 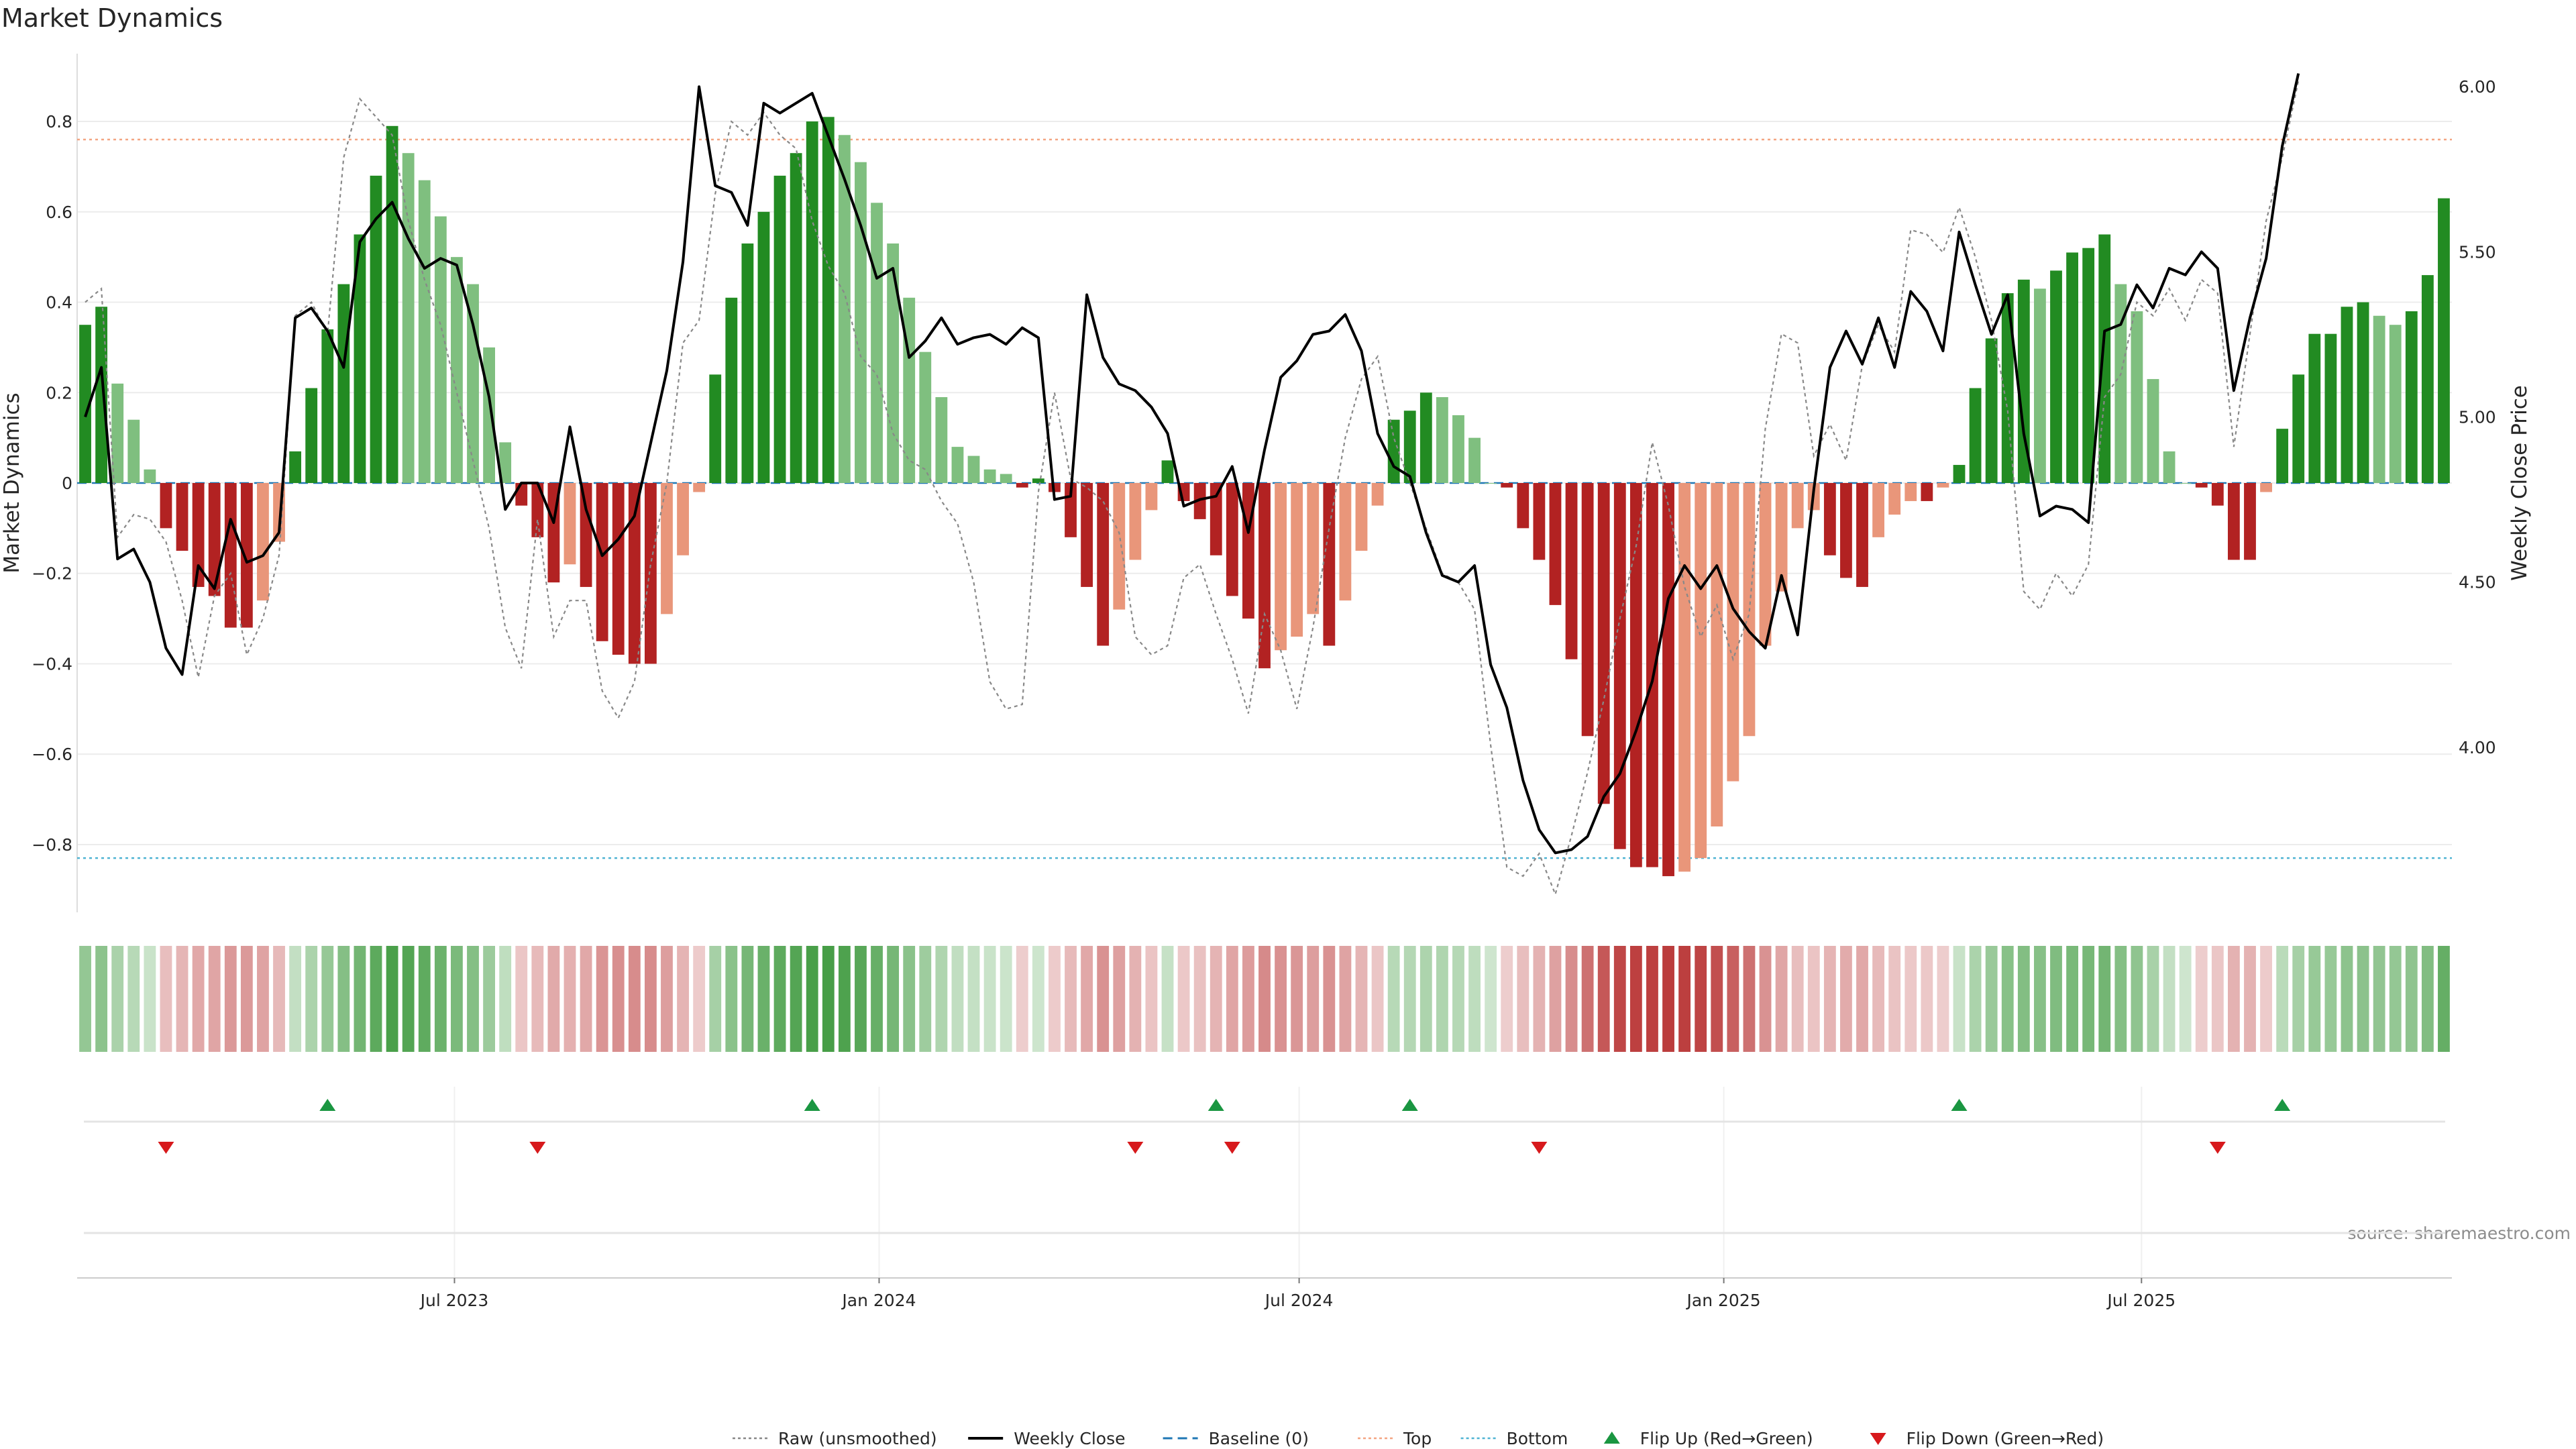 I want to click on x-ticks: Jul 2023 Jan 2024 Jul 2024 Jan 2025 Jul 2025, so click(x=1297, y=1294).